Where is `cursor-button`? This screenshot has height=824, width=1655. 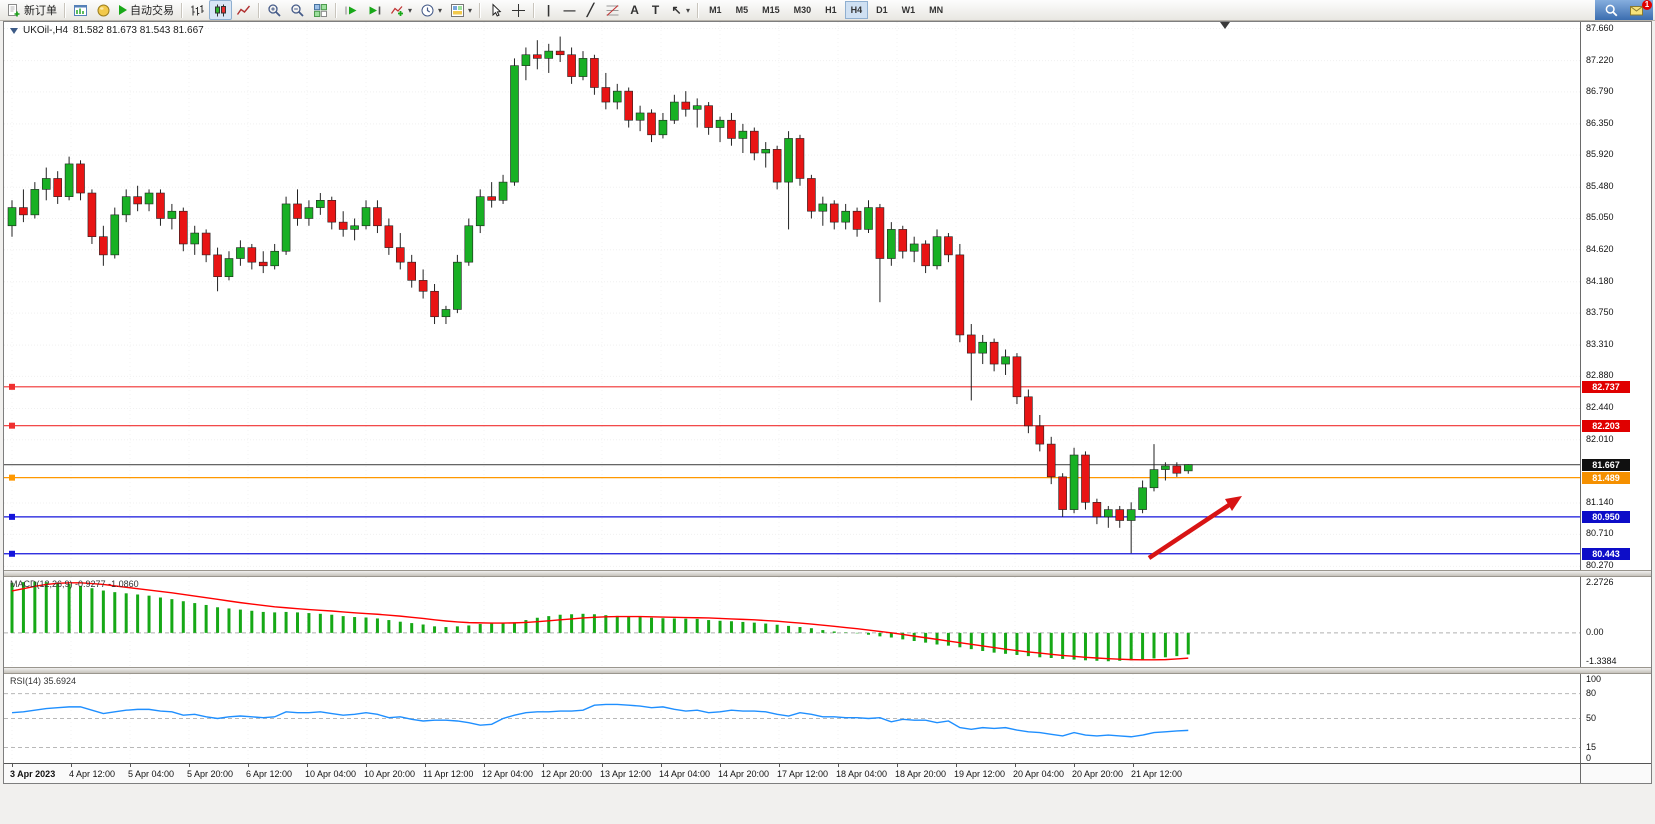 cursor-button is located at coordinates (495, 10).